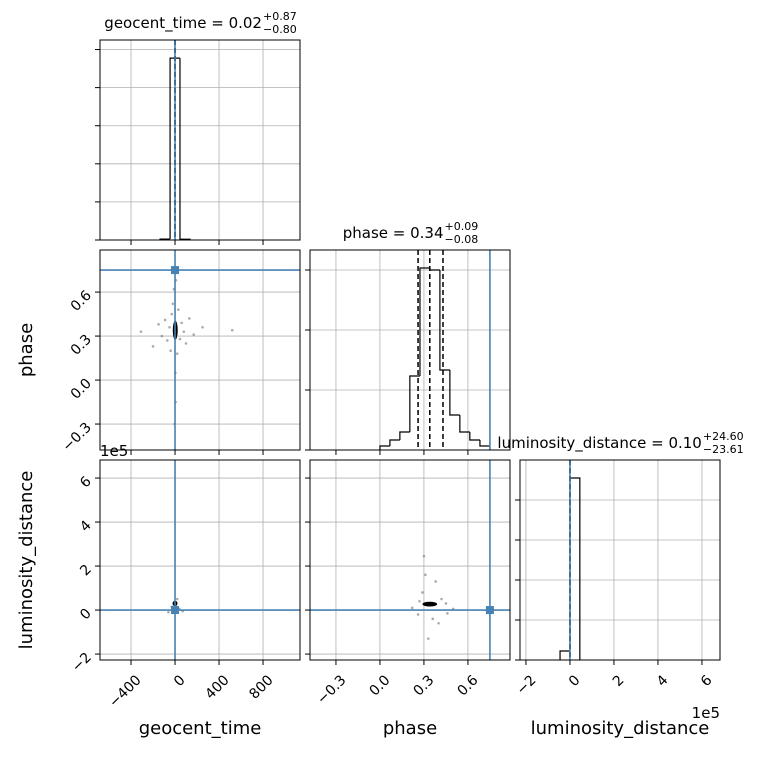  I want to click on y-tick-label: 0, so click(86, 615).